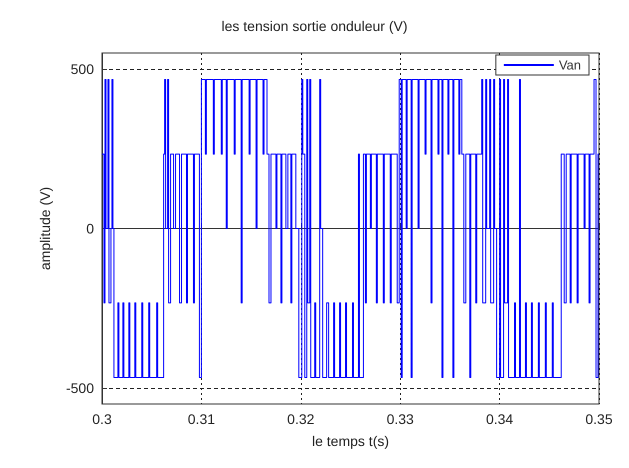  I want to click on x-tick-label: 0.32, so click(301, 419).